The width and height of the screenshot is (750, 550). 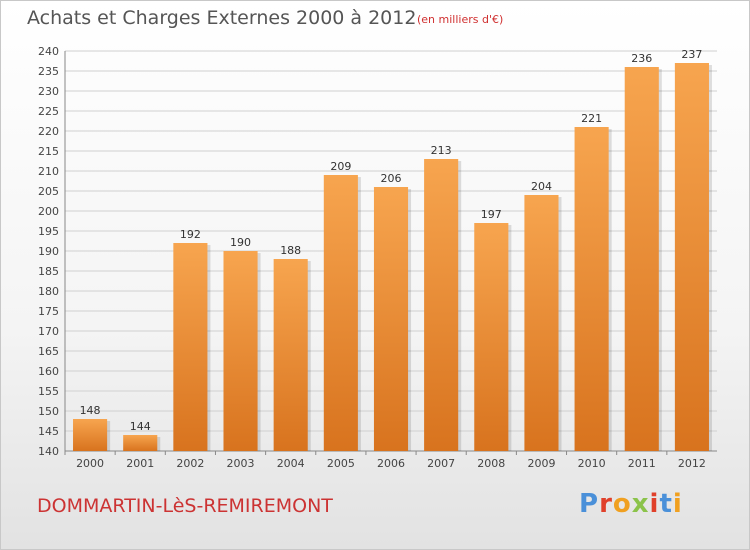 What do you see at coordinates (48, 131) in the screenshot?
I see `y-tick-label: 220` at bounding box center [48, 131].